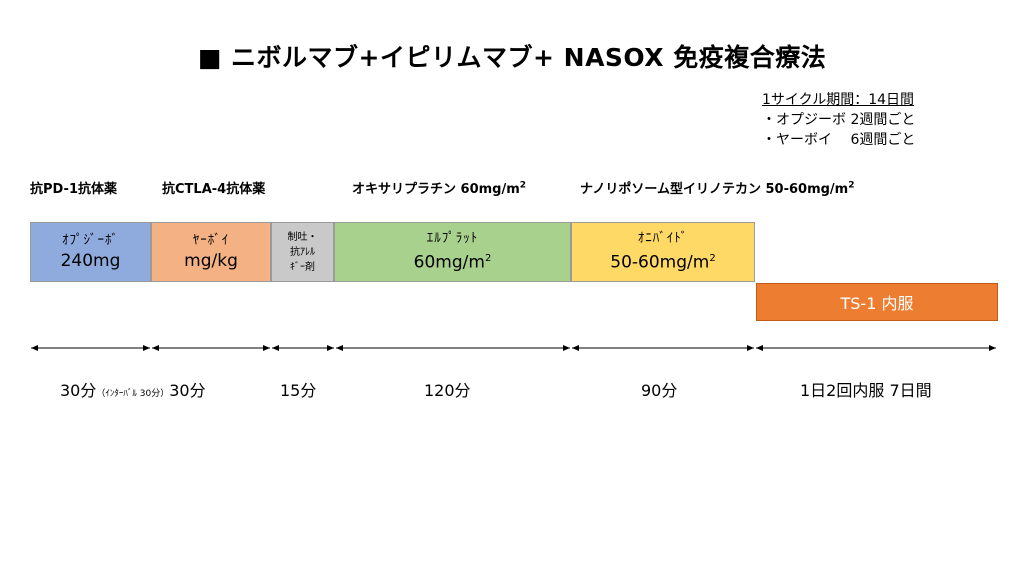  I want to click on yervoy-dose: mg/kg, so click(211, 261).